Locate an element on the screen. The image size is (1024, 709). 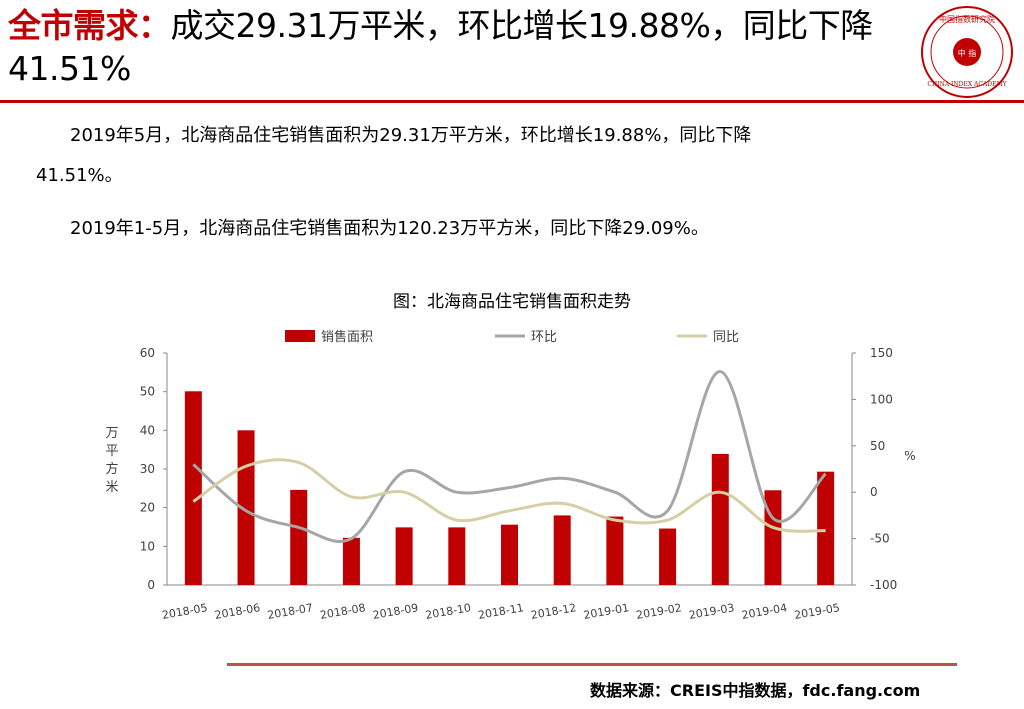
y2-tick-label: 50 is located at coordinates (877, 446).